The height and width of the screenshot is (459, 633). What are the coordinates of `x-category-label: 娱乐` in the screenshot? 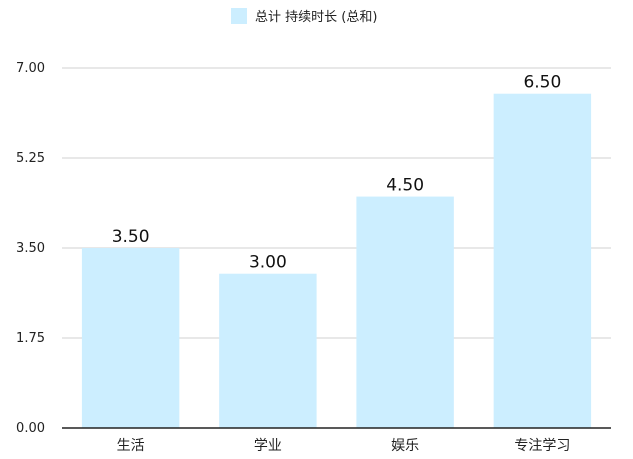 It's located at (405, 446).